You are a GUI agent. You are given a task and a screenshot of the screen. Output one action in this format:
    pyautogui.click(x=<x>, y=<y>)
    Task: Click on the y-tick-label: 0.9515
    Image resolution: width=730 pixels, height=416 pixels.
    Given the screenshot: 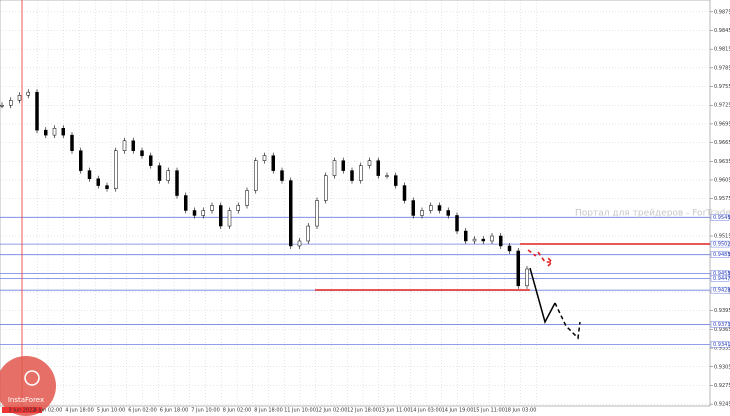 What is the action you would take?
    pyautogui.click(x=722, y=237)
    